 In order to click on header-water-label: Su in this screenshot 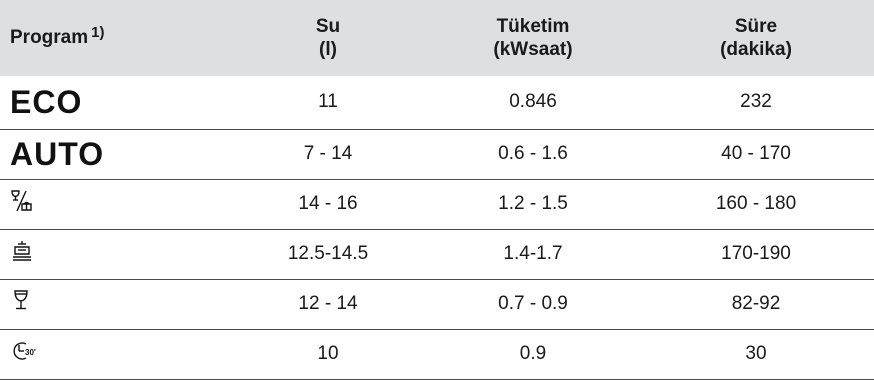, I will do `click(328, 26)`.